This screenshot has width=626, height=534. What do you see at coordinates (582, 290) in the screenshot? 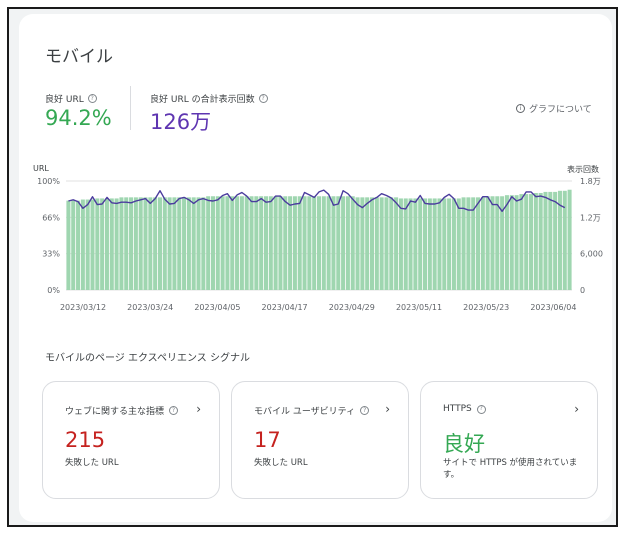
I see `right-tick-label: 0` at bounding box center [582, 290].